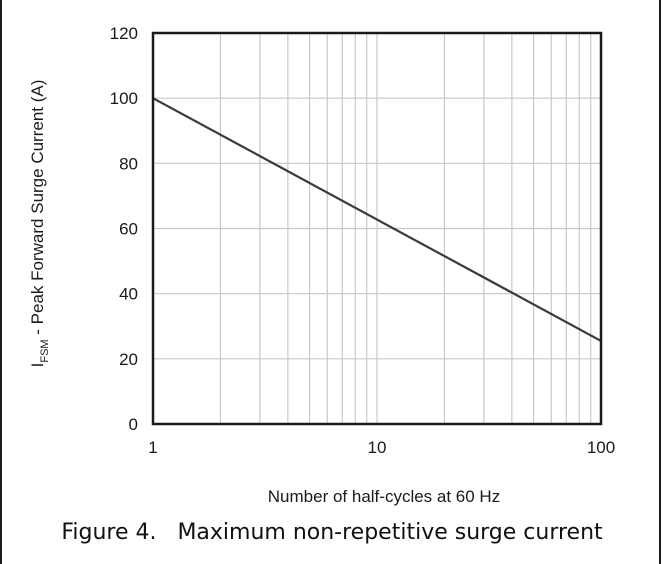  I want to click on x-tick-label: 100, so click(601, 447).